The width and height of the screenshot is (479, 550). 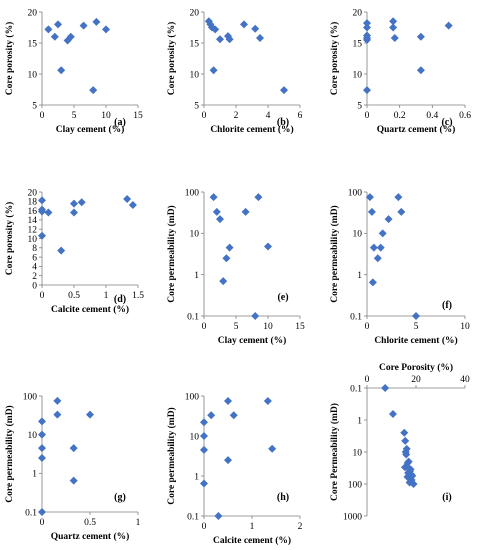 I want to click on panel-label: (b), so click(x=283, y=122).